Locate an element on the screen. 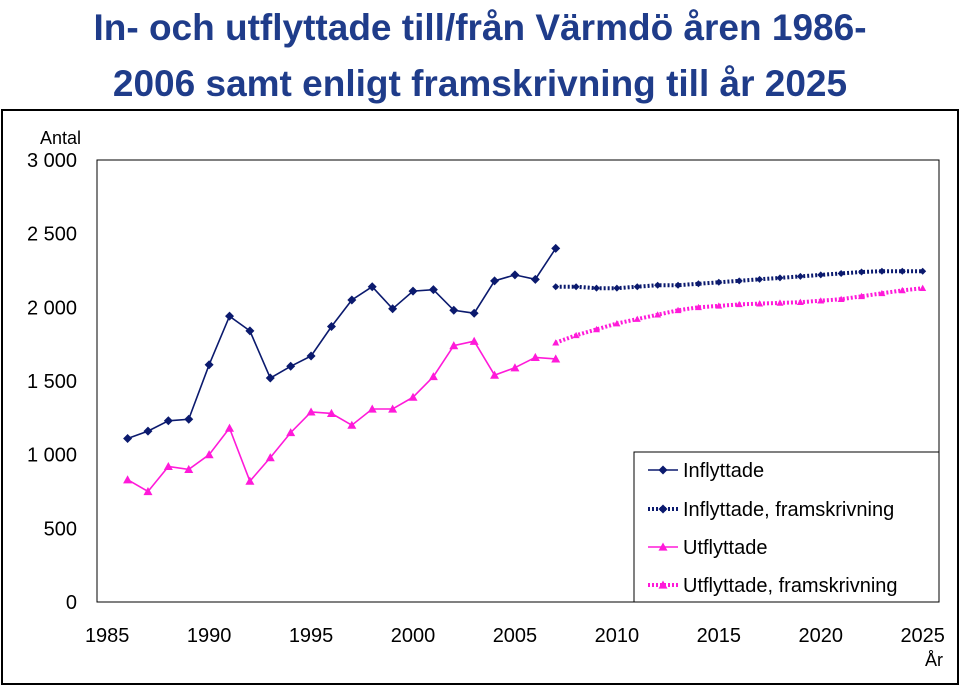  legend-item: Utflyttade, framskrivning is located at coordinates (773, 586).